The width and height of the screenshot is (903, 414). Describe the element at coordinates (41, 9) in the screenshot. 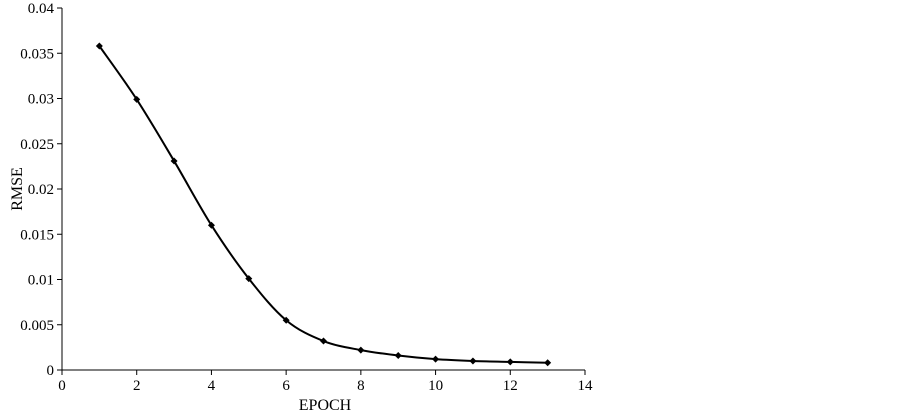

I see `y-tick-label: 0.04` at that location.